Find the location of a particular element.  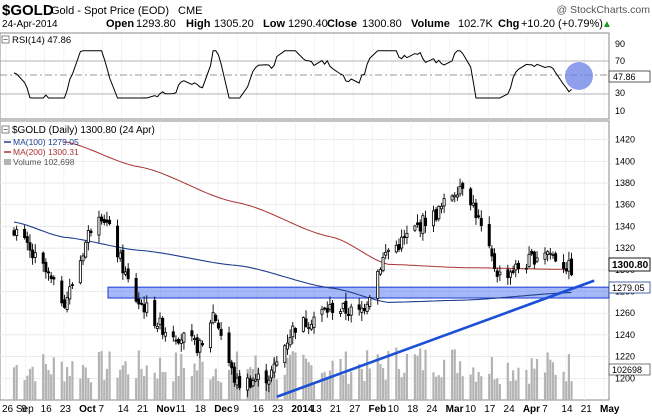

watermark: @ StockCharts.com is located at coordinates (603, 10).